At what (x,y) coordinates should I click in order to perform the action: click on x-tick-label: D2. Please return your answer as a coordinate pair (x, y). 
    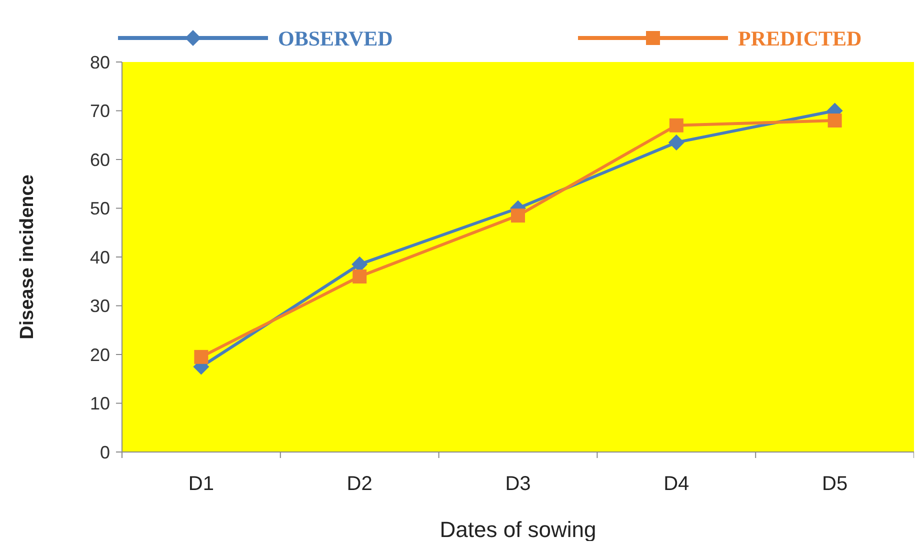
    Looking at the image, I should click on (359, 484).